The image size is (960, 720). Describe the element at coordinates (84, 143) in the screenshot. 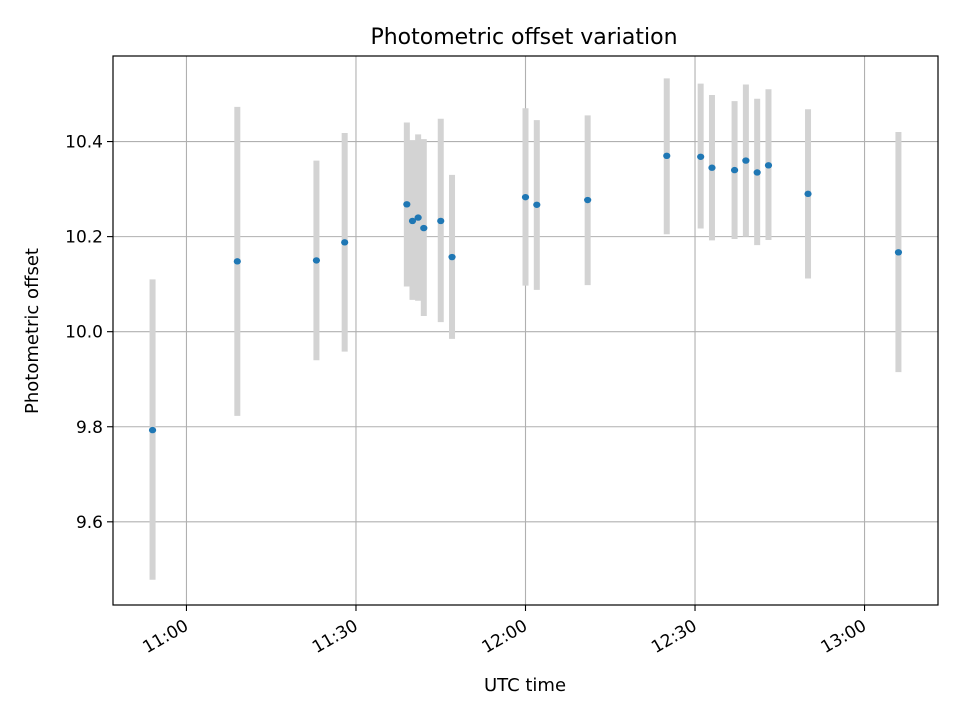

I see `y-tick-label: 10.4` at that location.